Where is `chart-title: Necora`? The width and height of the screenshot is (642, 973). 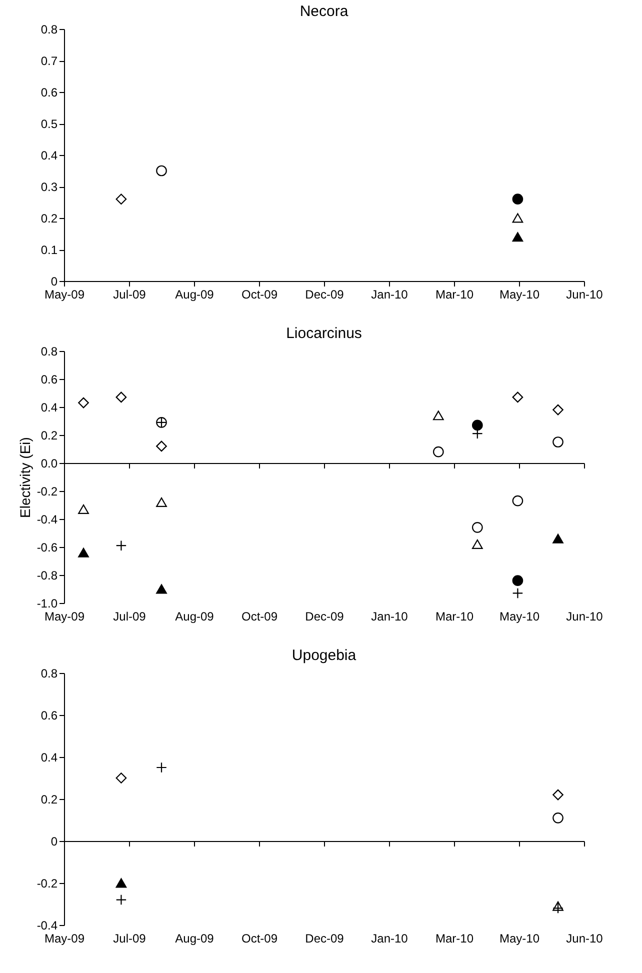 chart-title: Necora is located at coordinates (324, 11).